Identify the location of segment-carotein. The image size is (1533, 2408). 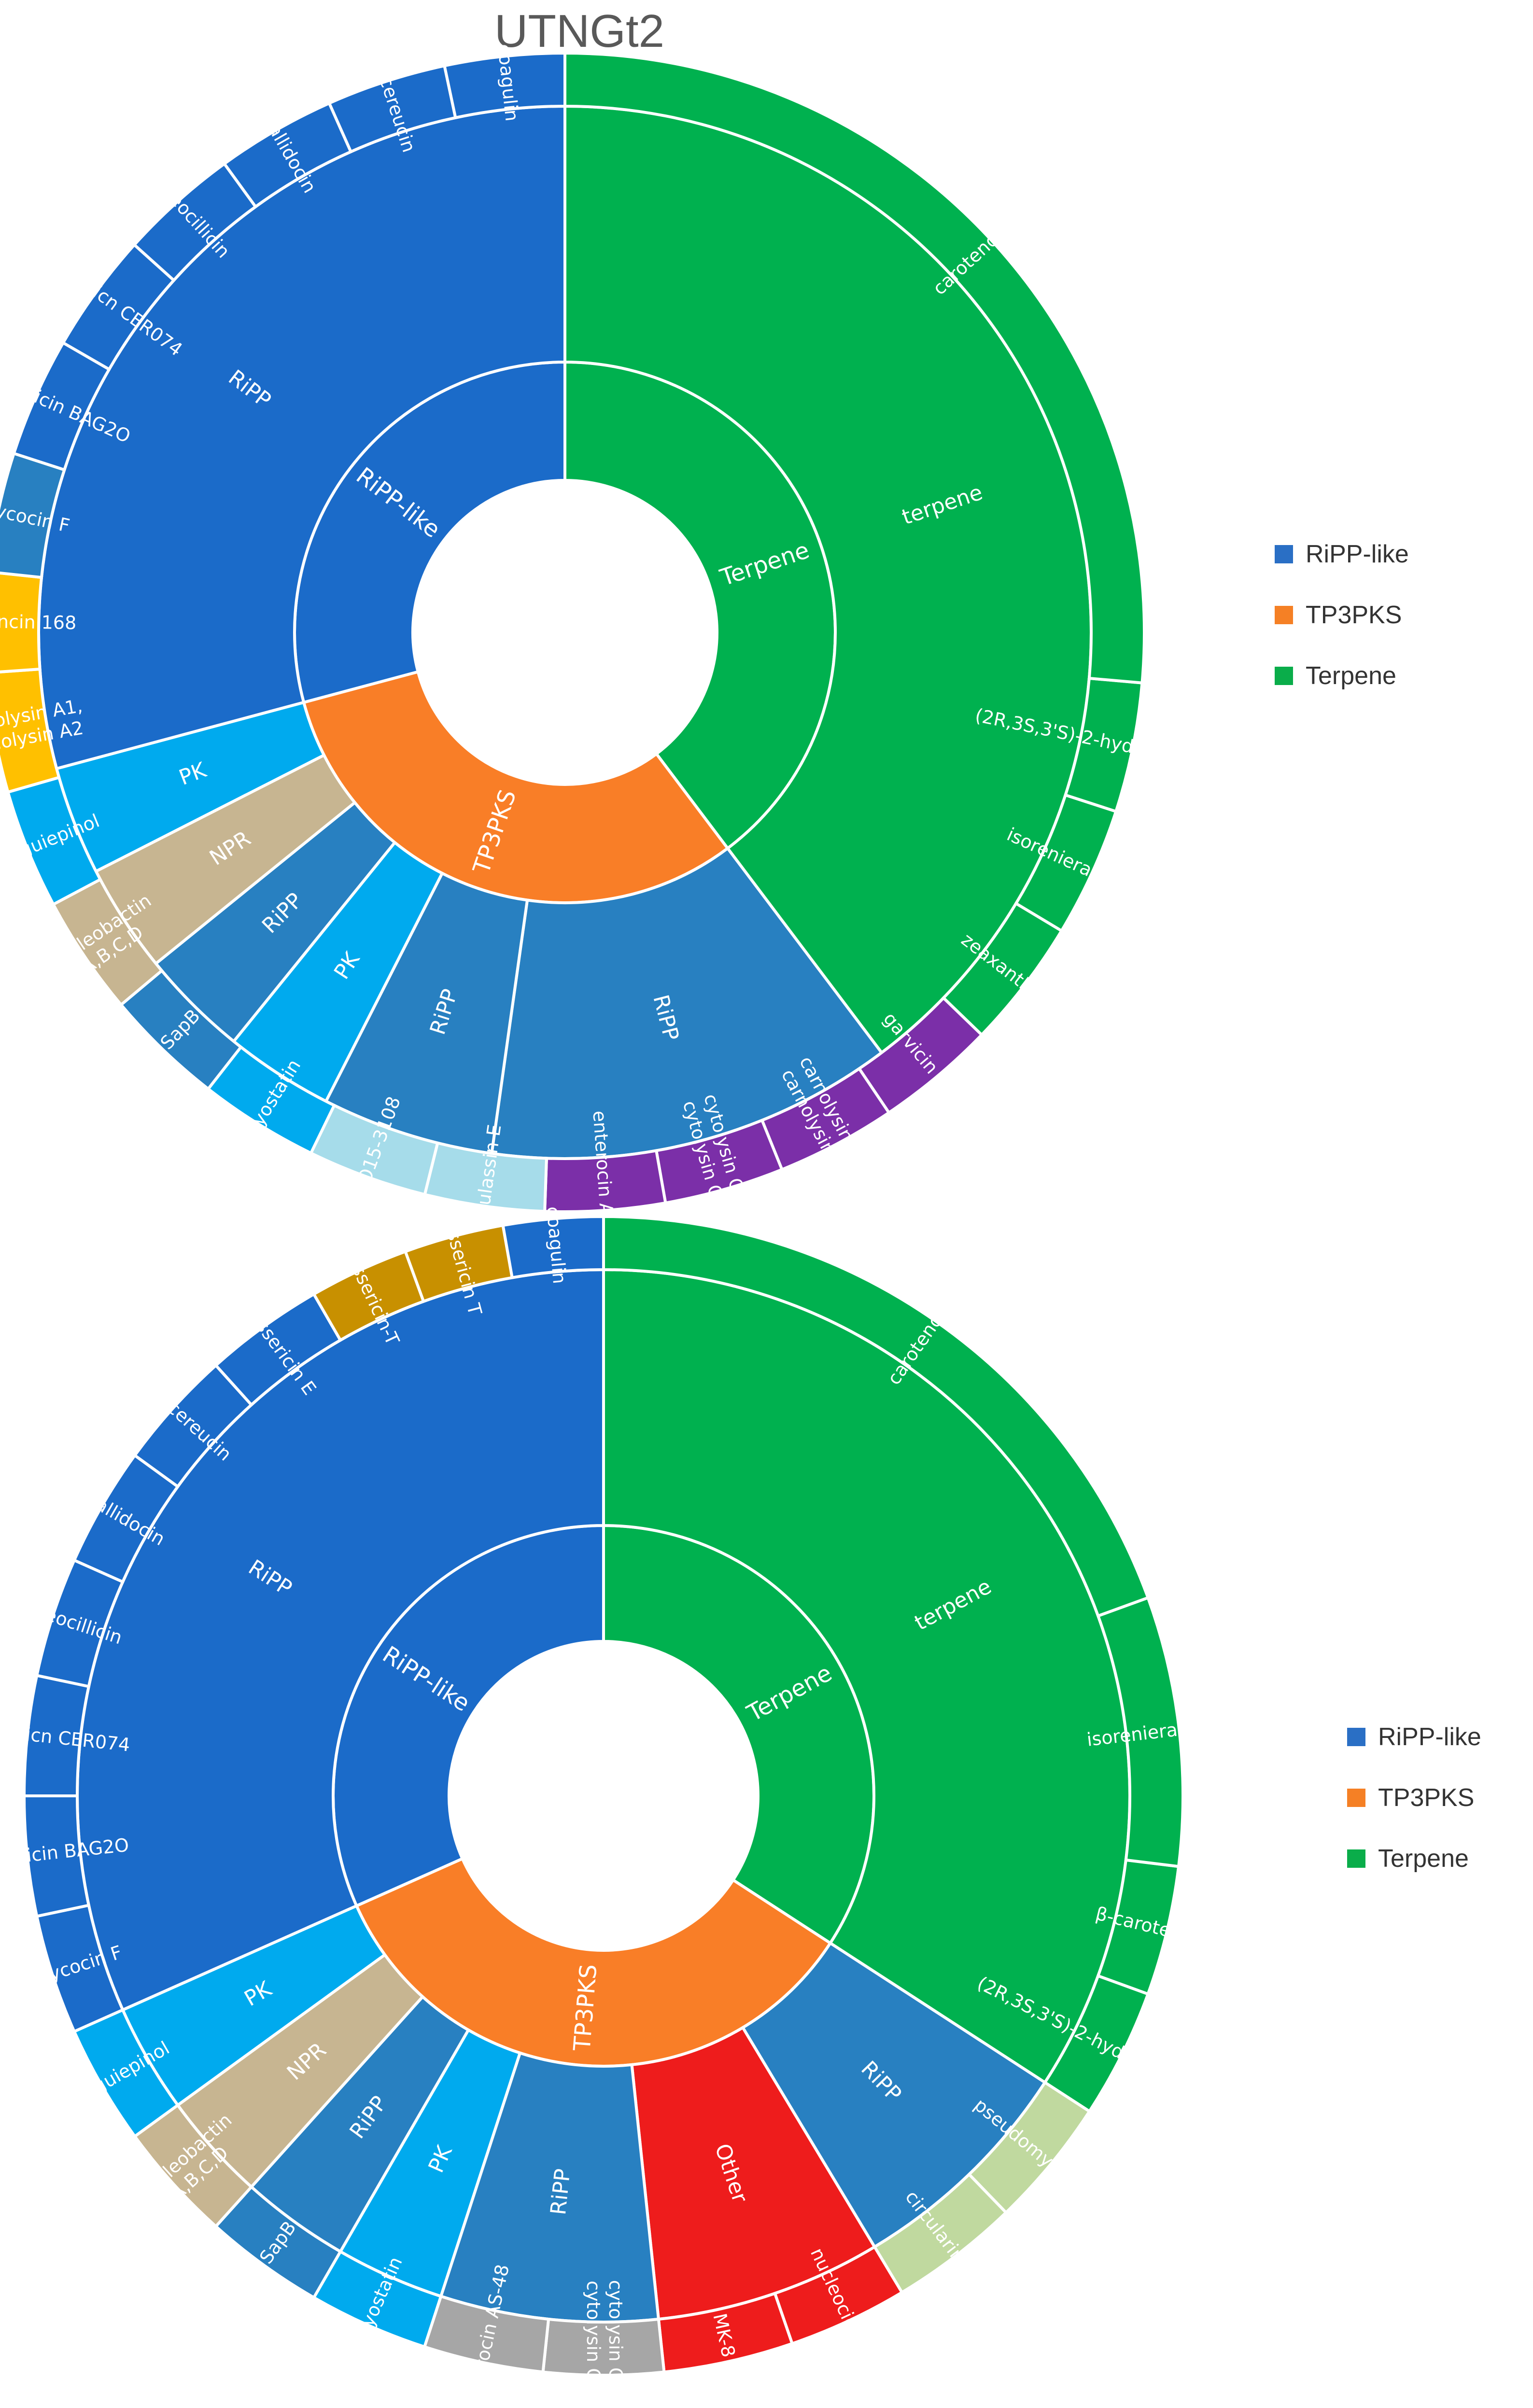
(1139, 1927).